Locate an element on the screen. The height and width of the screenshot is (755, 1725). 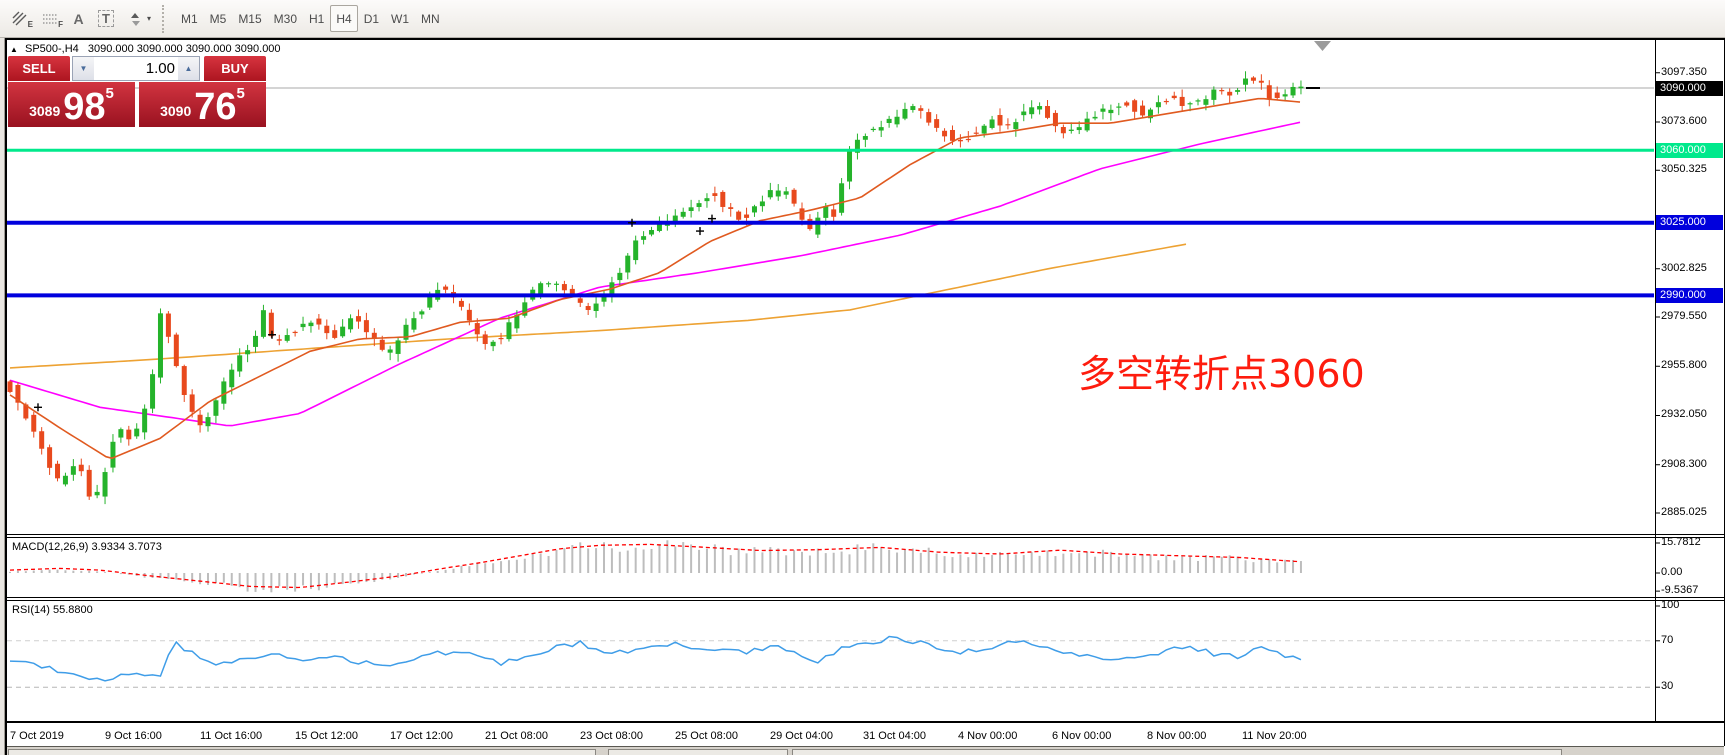
symbol-title: SP500-,H4 is located at coordinates (51, 49).